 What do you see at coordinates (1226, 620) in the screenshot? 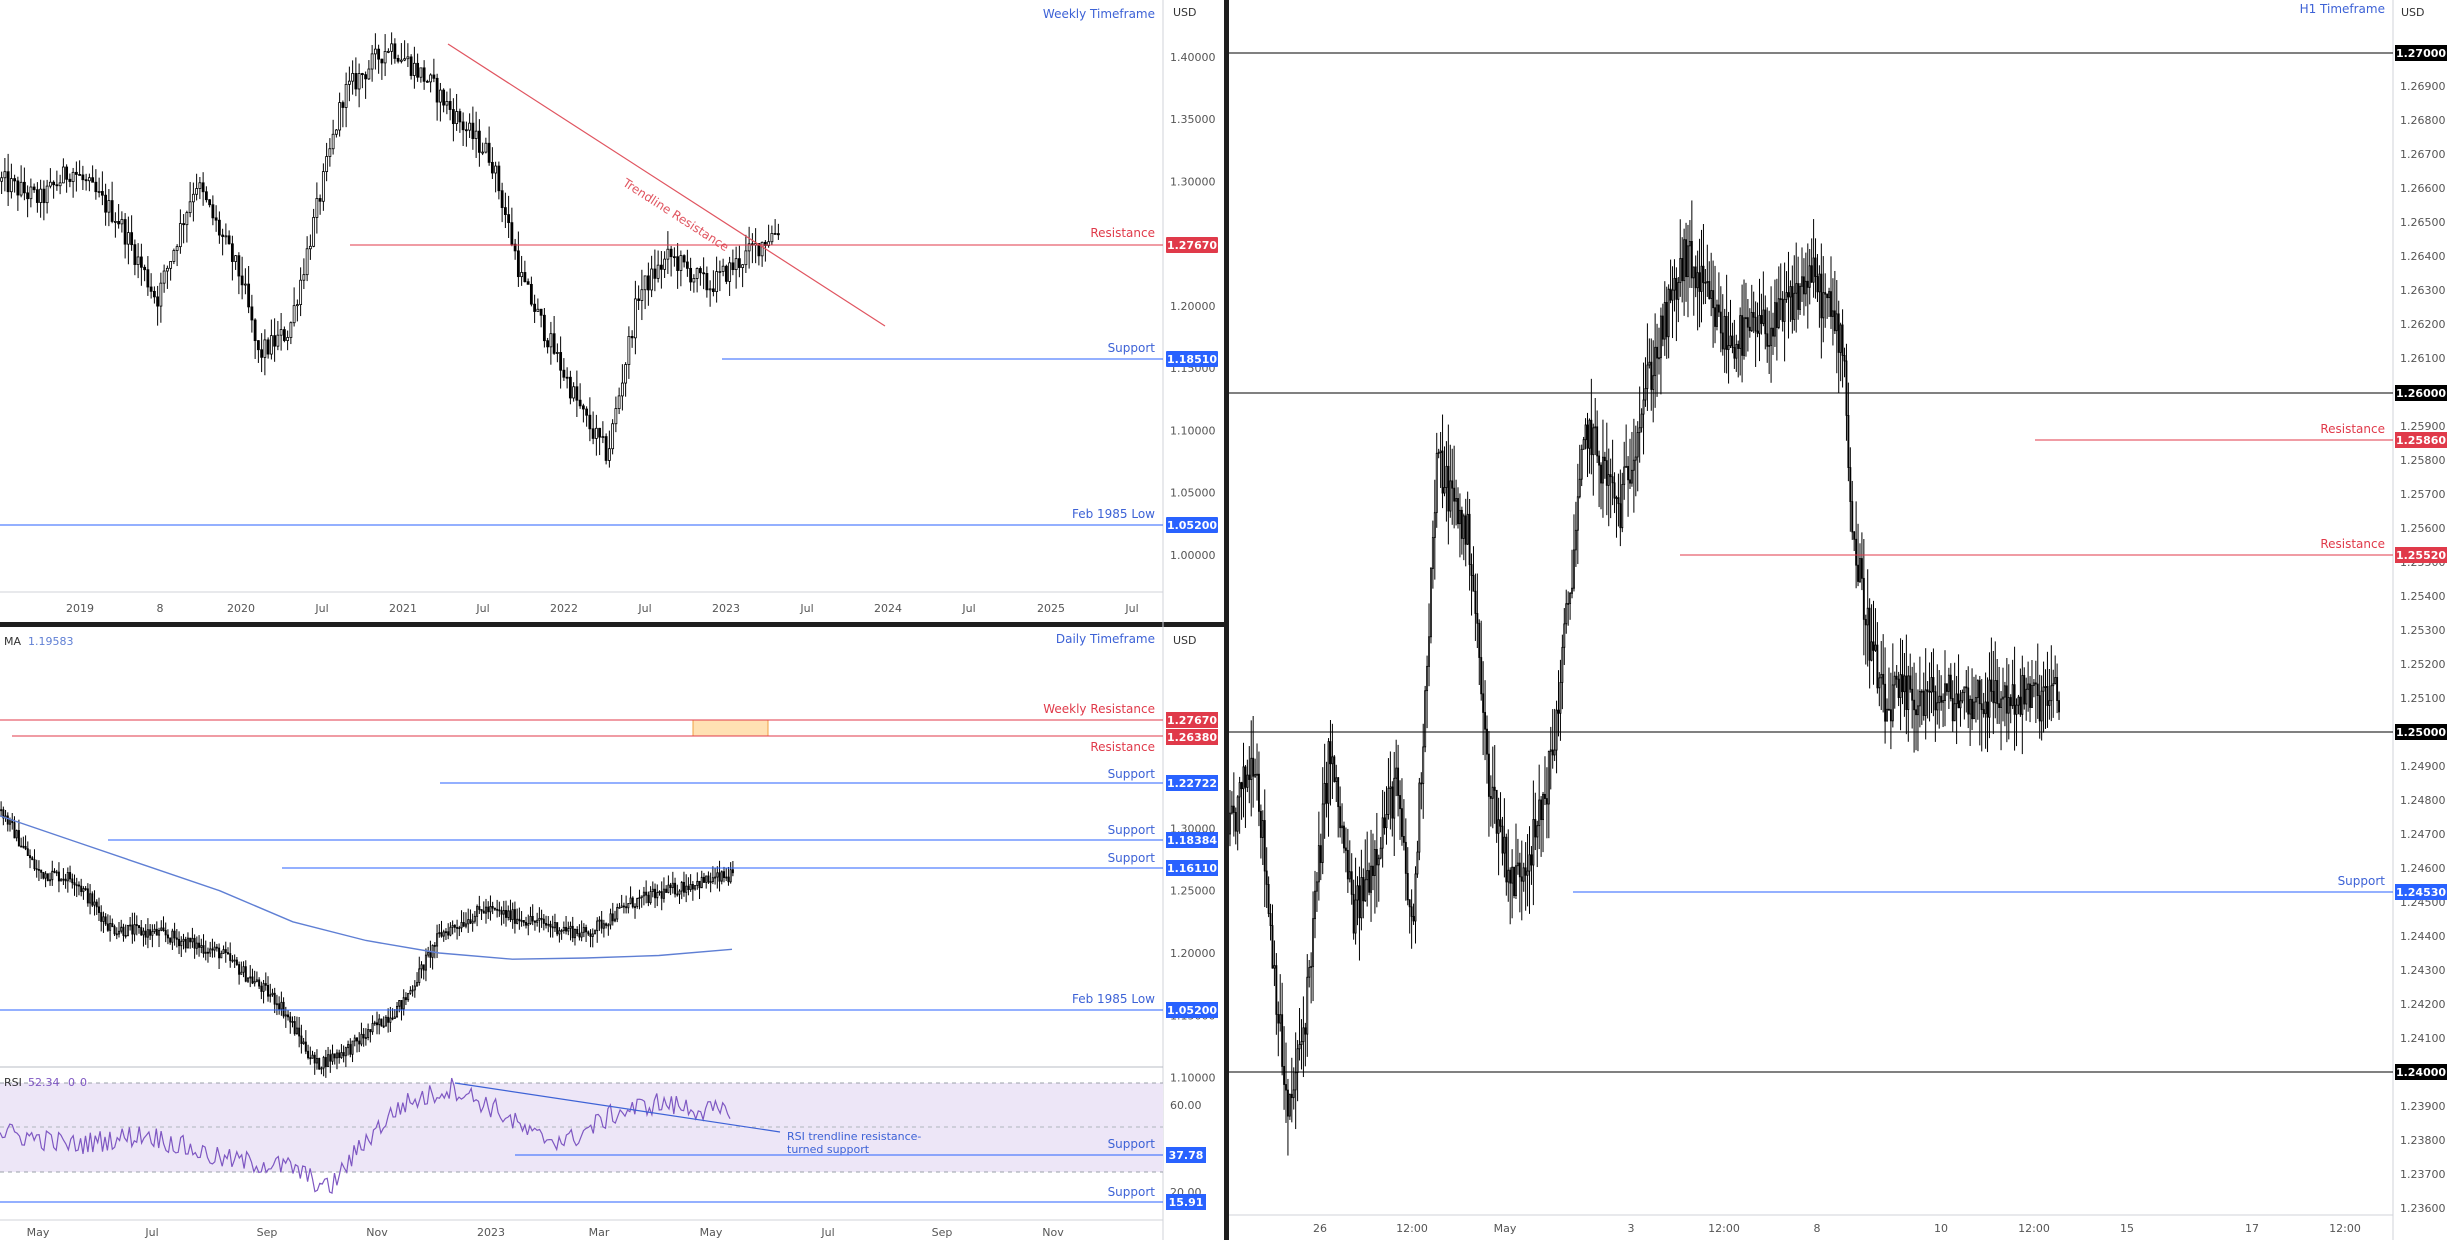
I see `panel-divider-vertical` at bounding box center [1226, 620].